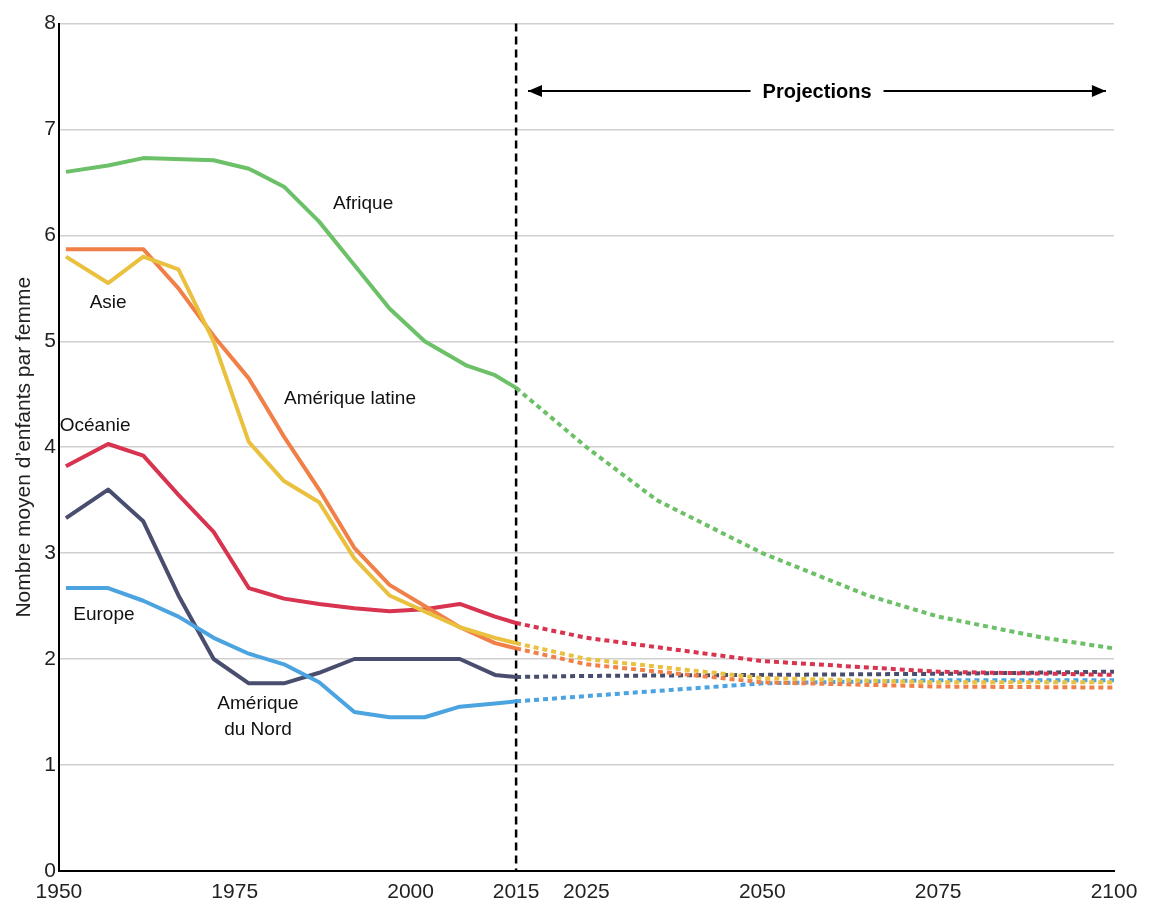 This screenshot has height=917, width=1152. Describe the element at coordinates (50, 234) in the screenshot. I see `y-tick-label: 6` at that location.